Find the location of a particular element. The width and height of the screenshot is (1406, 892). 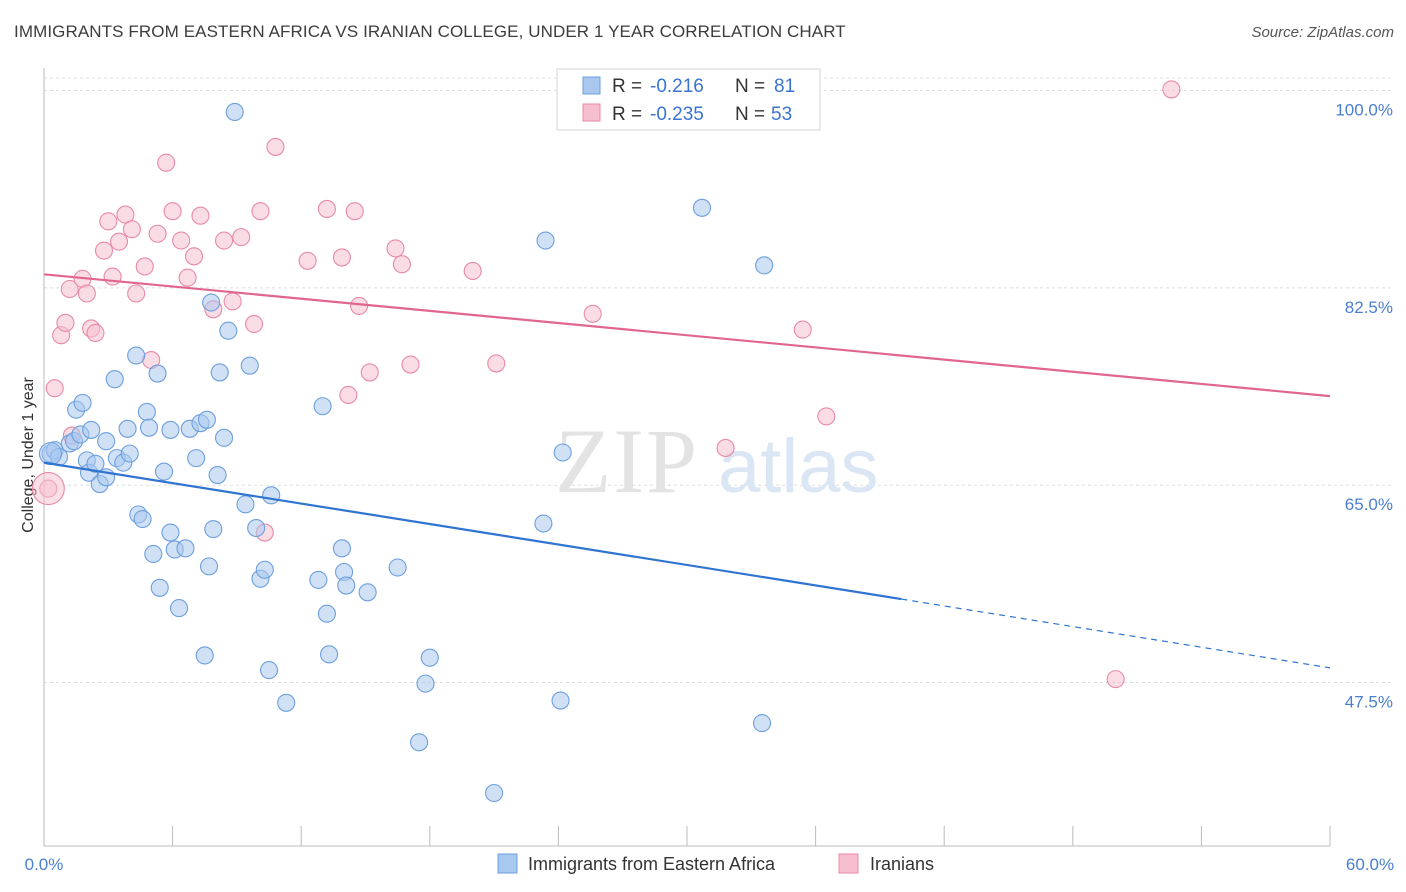

stats-legend: R = -0.216 N = 81 R = -0.235 N = 53 is located at coordinates (688, 99).